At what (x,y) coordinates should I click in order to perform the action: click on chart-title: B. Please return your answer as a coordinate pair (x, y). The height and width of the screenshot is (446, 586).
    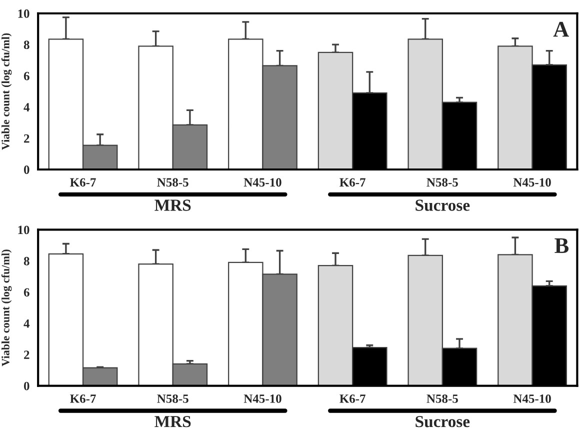
    Looking at the image, I should click on (561, 245).